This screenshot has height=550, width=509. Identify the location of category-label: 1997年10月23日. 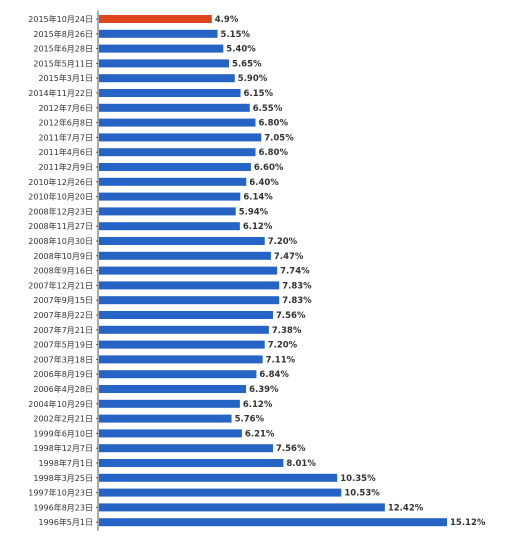
(60, 493).